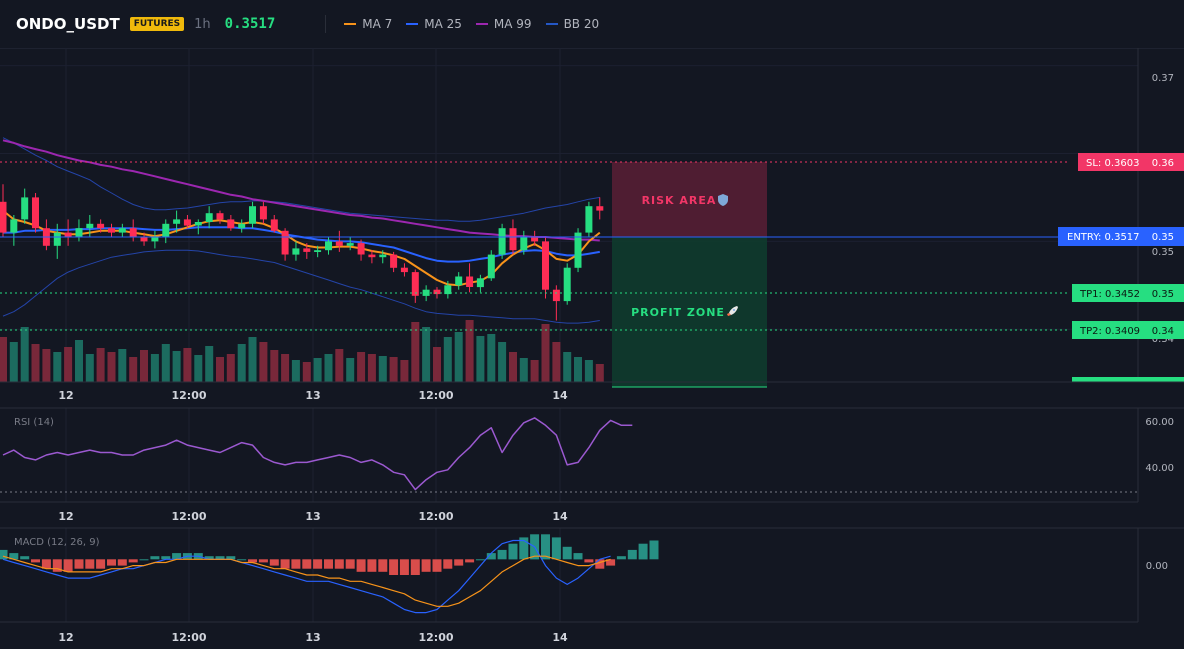  I want to click on price-tick-2: 0.35, so click(1163, 252).